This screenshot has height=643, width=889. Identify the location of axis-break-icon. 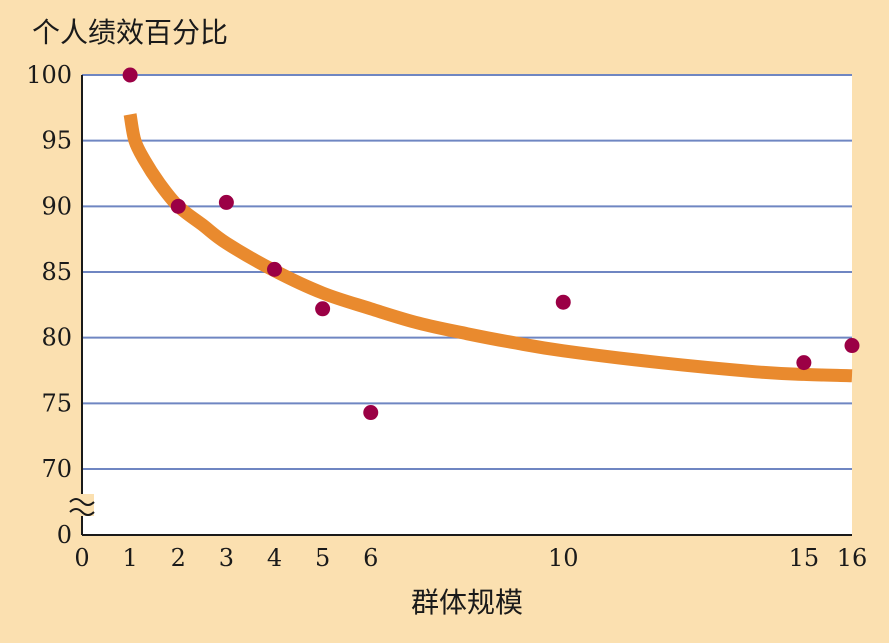
(82, 505).